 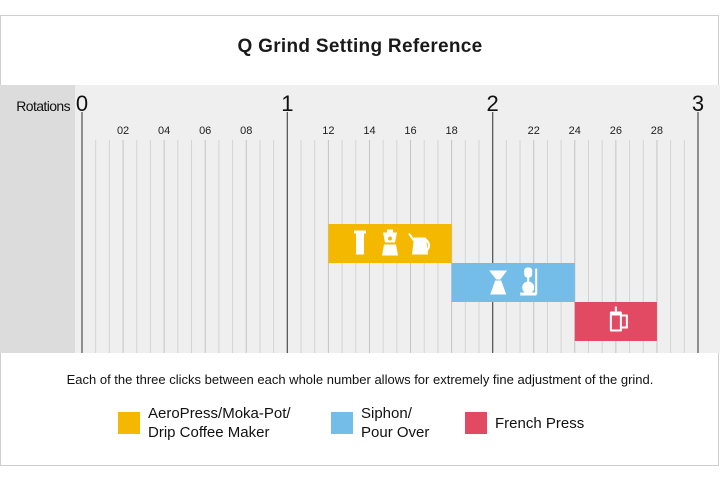 What do you see at coordinates (498, 282) in the screenshot?
I see `pour-over-icon` at bounding box center [498, 282].